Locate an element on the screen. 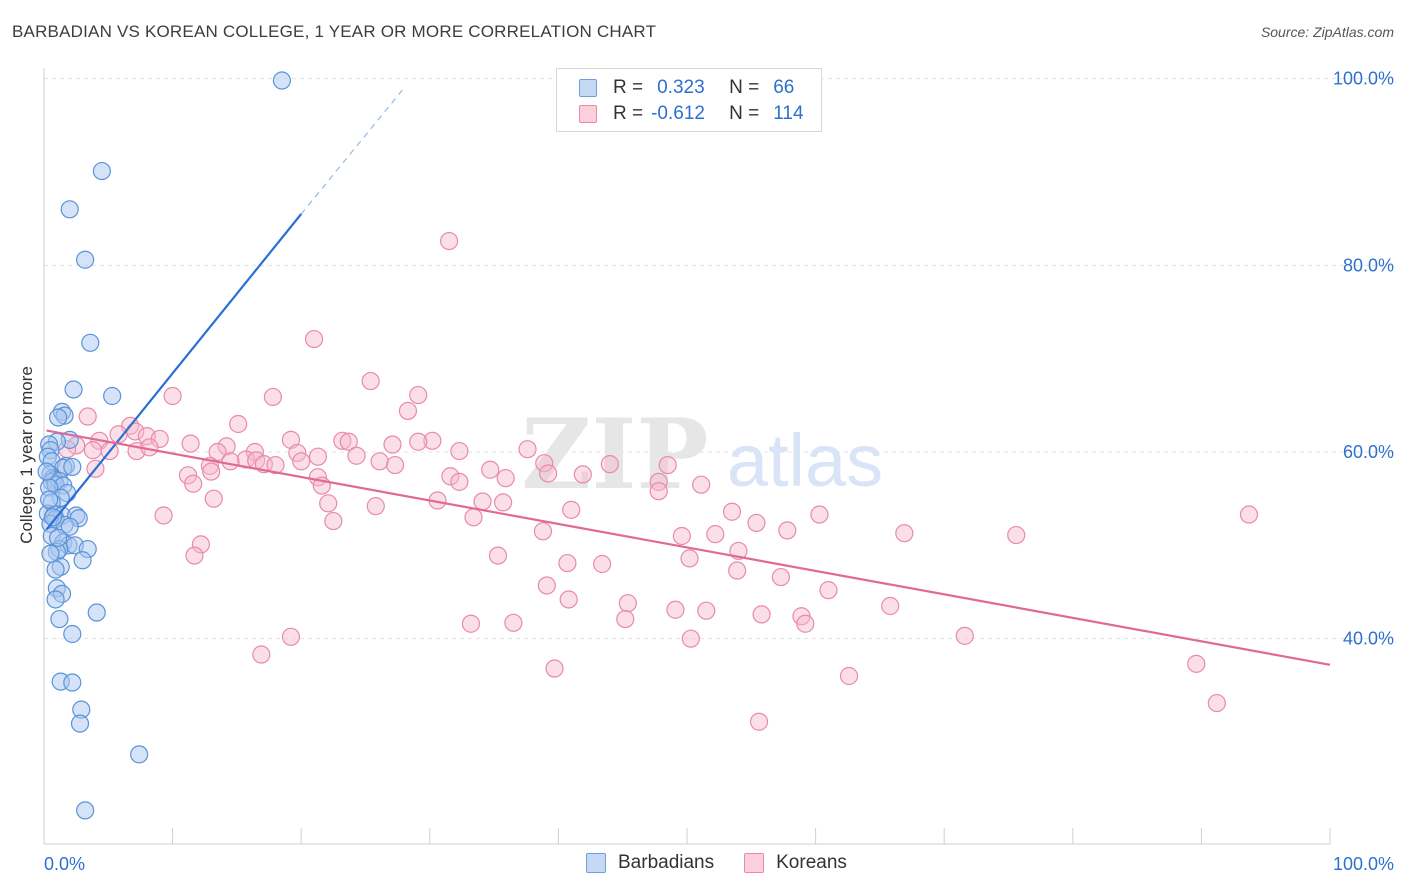 The width and height of the screenshot is (1406, 892). x-tick-label: 0.0% is located at coordinates (64, 864).